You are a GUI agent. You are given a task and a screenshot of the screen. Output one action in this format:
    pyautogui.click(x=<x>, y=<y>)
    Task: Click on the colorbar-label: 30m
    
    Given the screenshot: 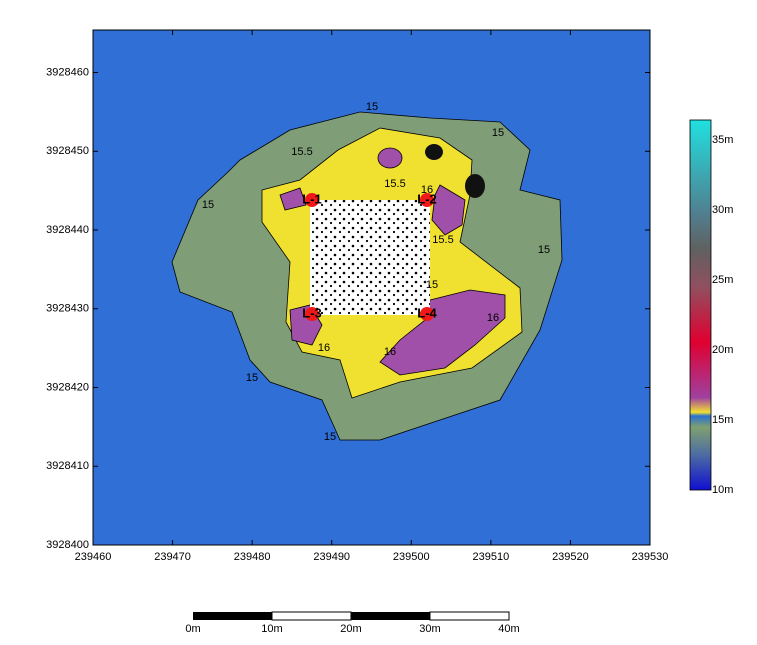 What is the action you would take?
    pyautogui.click(x=722, y=210)
    